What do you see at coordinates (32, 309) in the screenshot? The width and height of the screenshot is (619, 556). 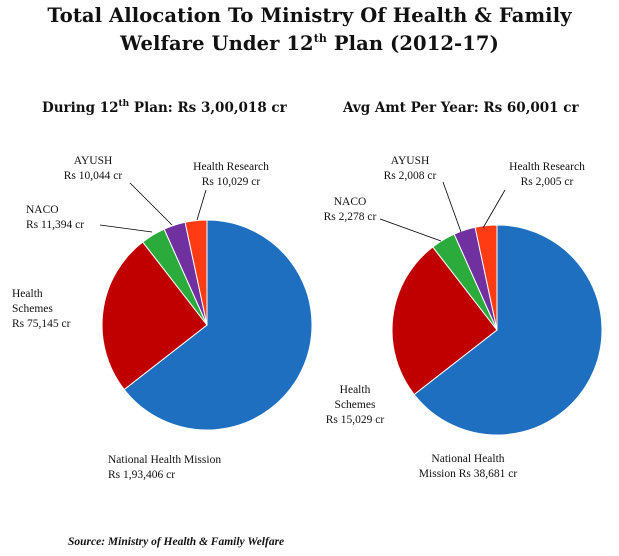 I see `pie-0-label-line: Schemes` at bounding box center [32, 309].